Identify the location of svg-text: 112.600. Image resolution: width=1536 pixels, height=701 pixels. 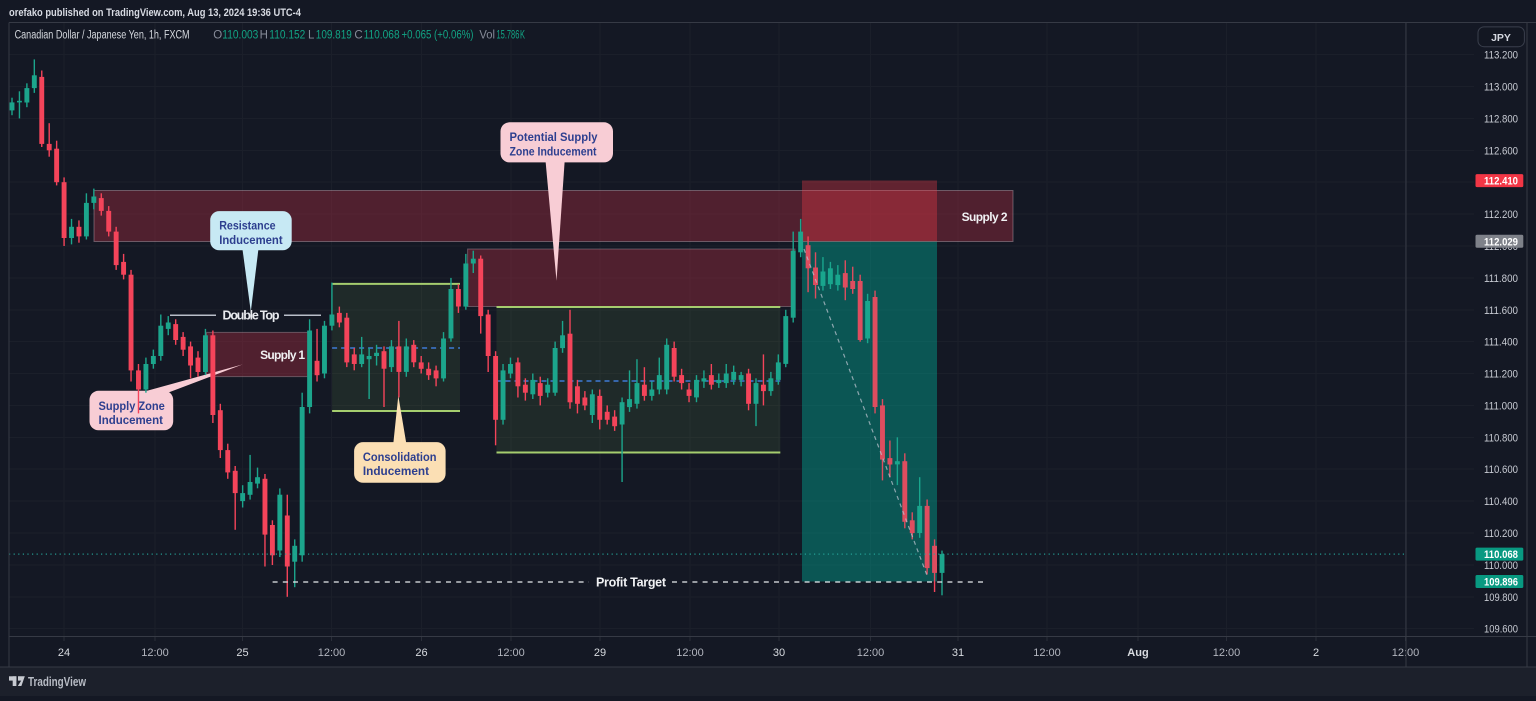
(1501, 151).